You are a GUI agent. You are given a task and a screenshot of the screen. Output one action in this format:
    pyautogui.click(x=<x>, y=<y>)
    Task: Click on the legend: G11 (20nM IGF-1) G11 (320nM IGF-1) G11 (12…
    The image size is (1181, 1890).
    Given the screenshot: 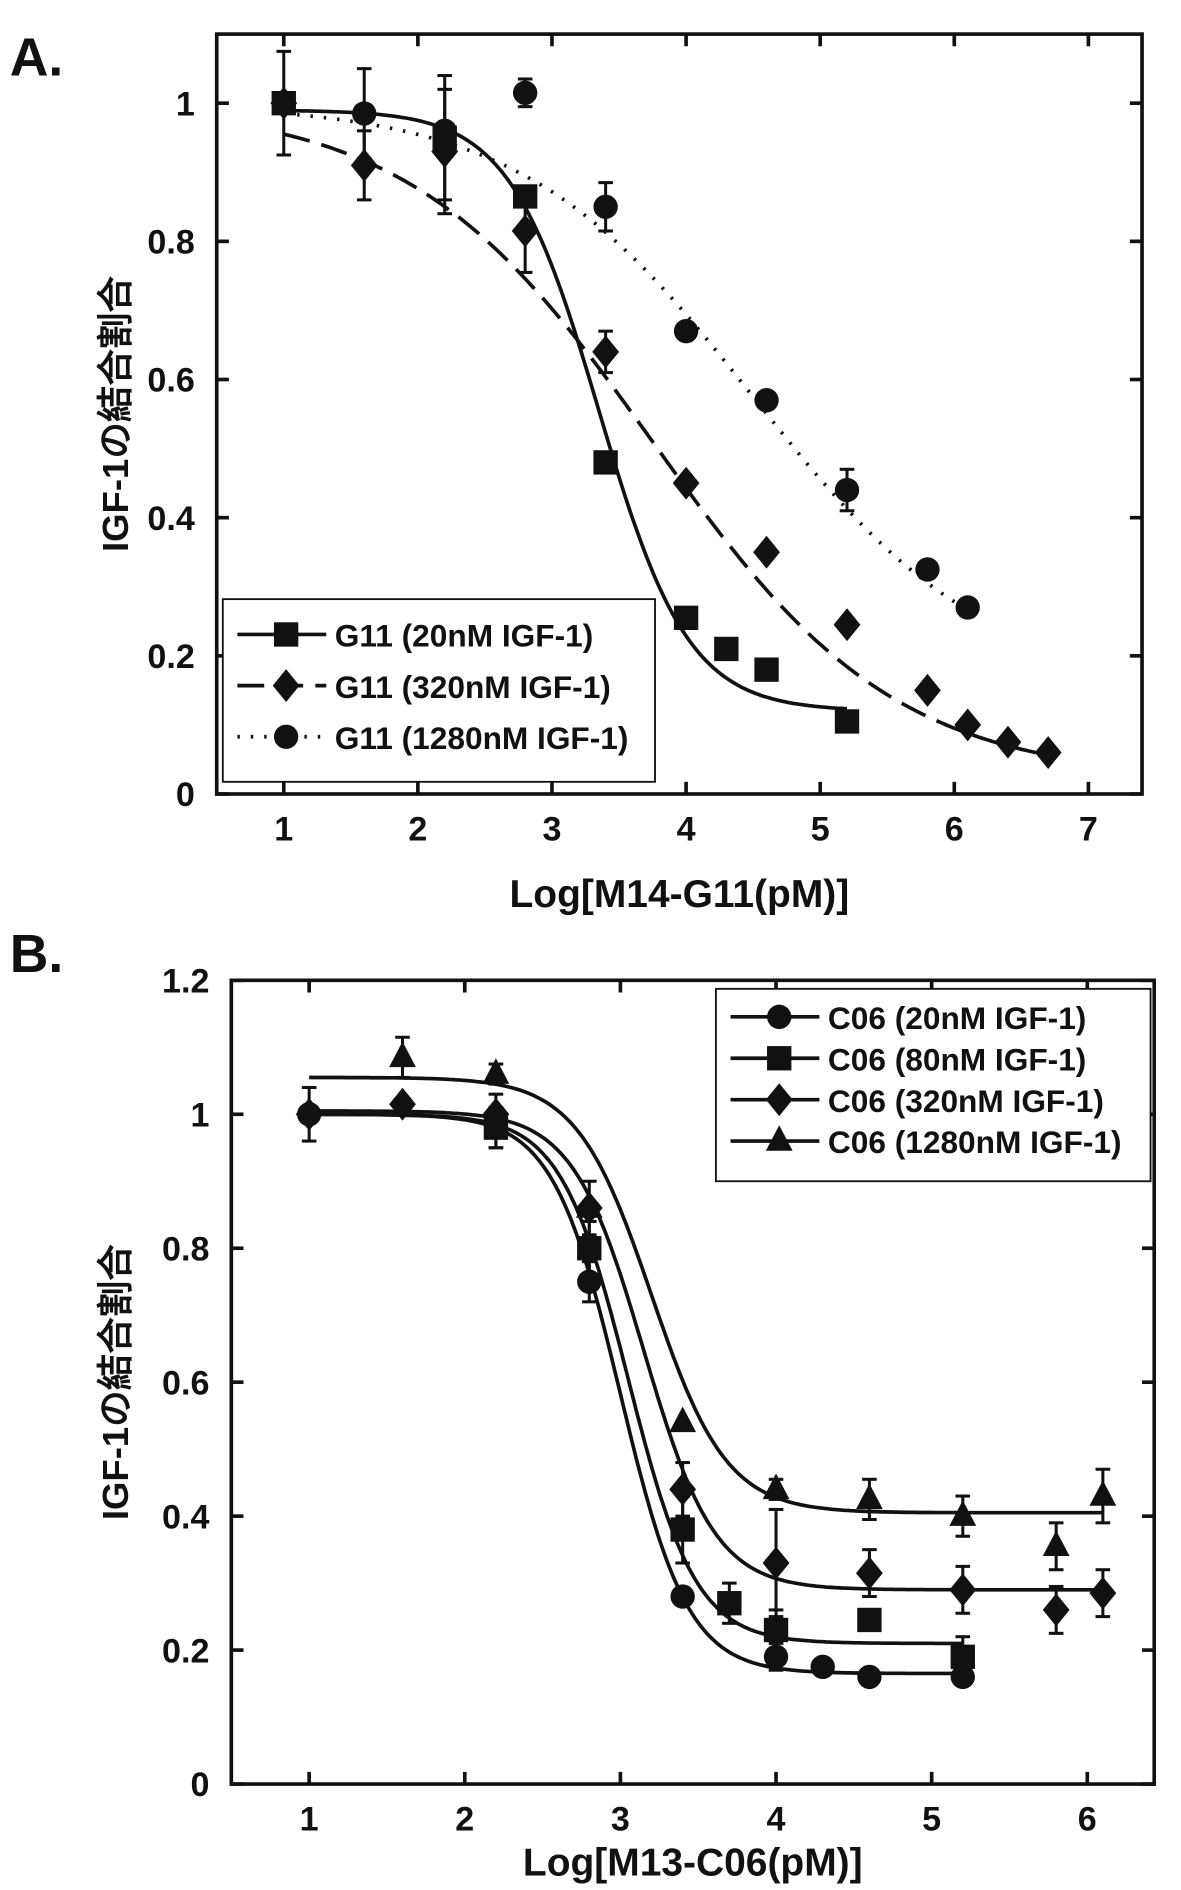 What is the action you would take?
    pyautogui.click(x=439, y=690)
    